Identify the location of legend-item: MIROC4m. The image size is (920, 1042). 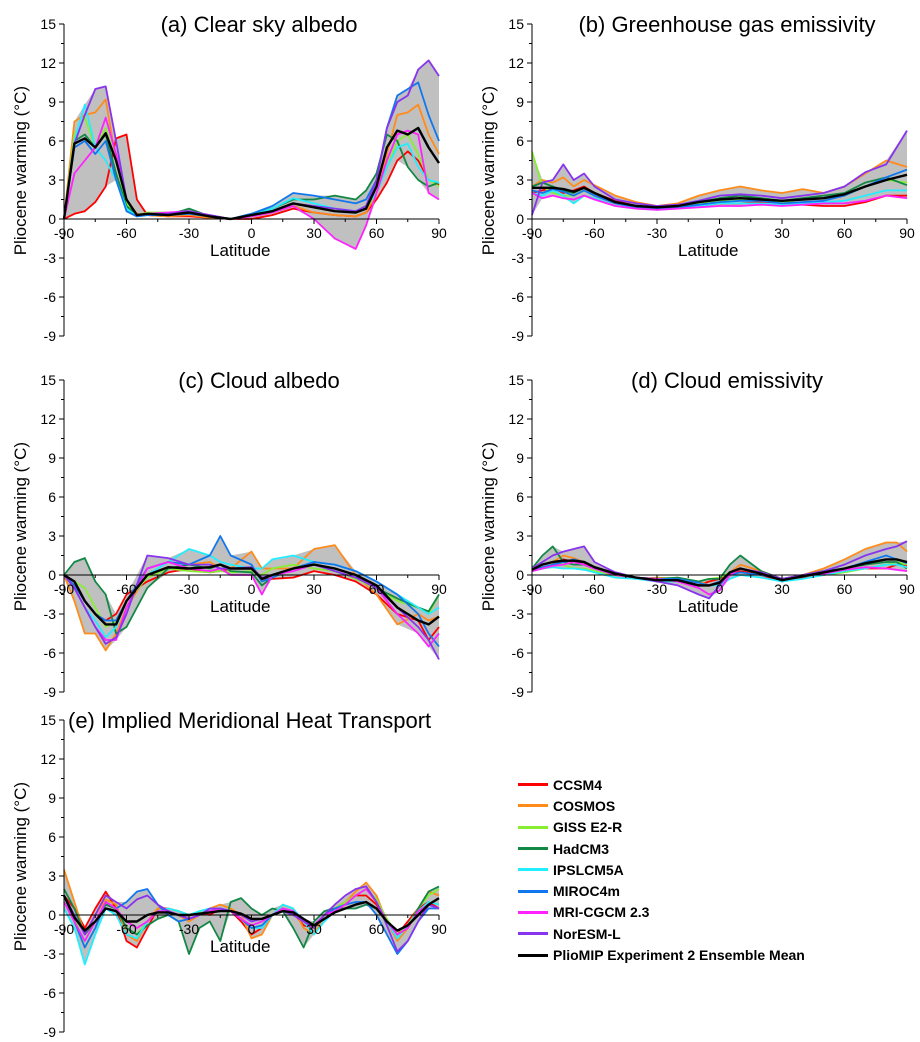
(661, 890).